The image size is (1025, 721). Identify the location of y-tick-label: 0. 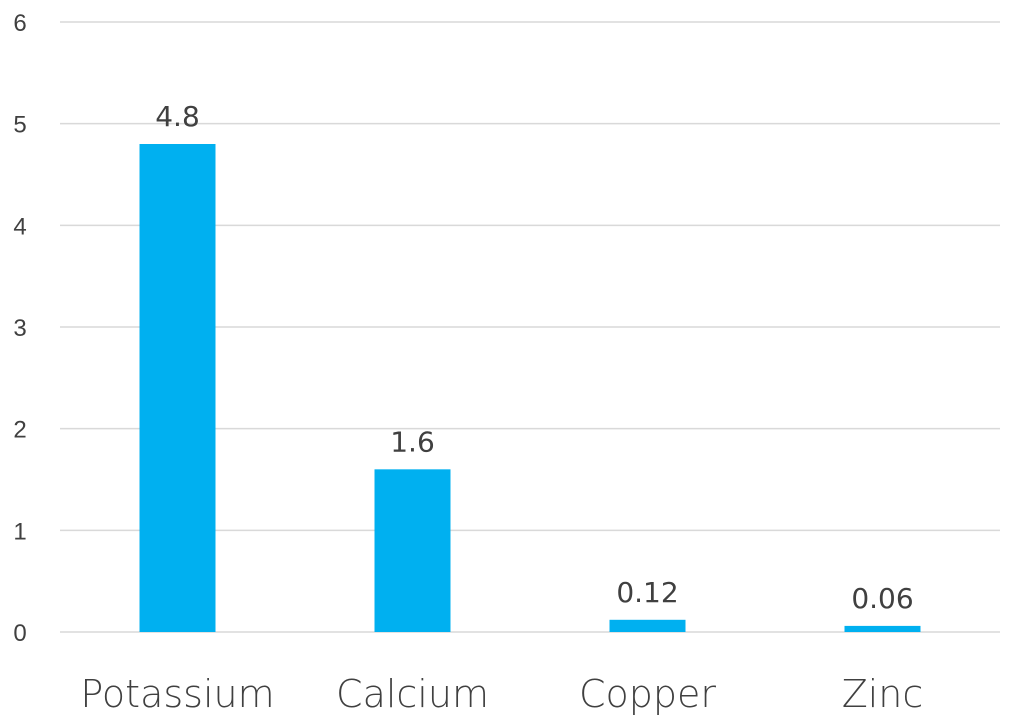
(19, 633).